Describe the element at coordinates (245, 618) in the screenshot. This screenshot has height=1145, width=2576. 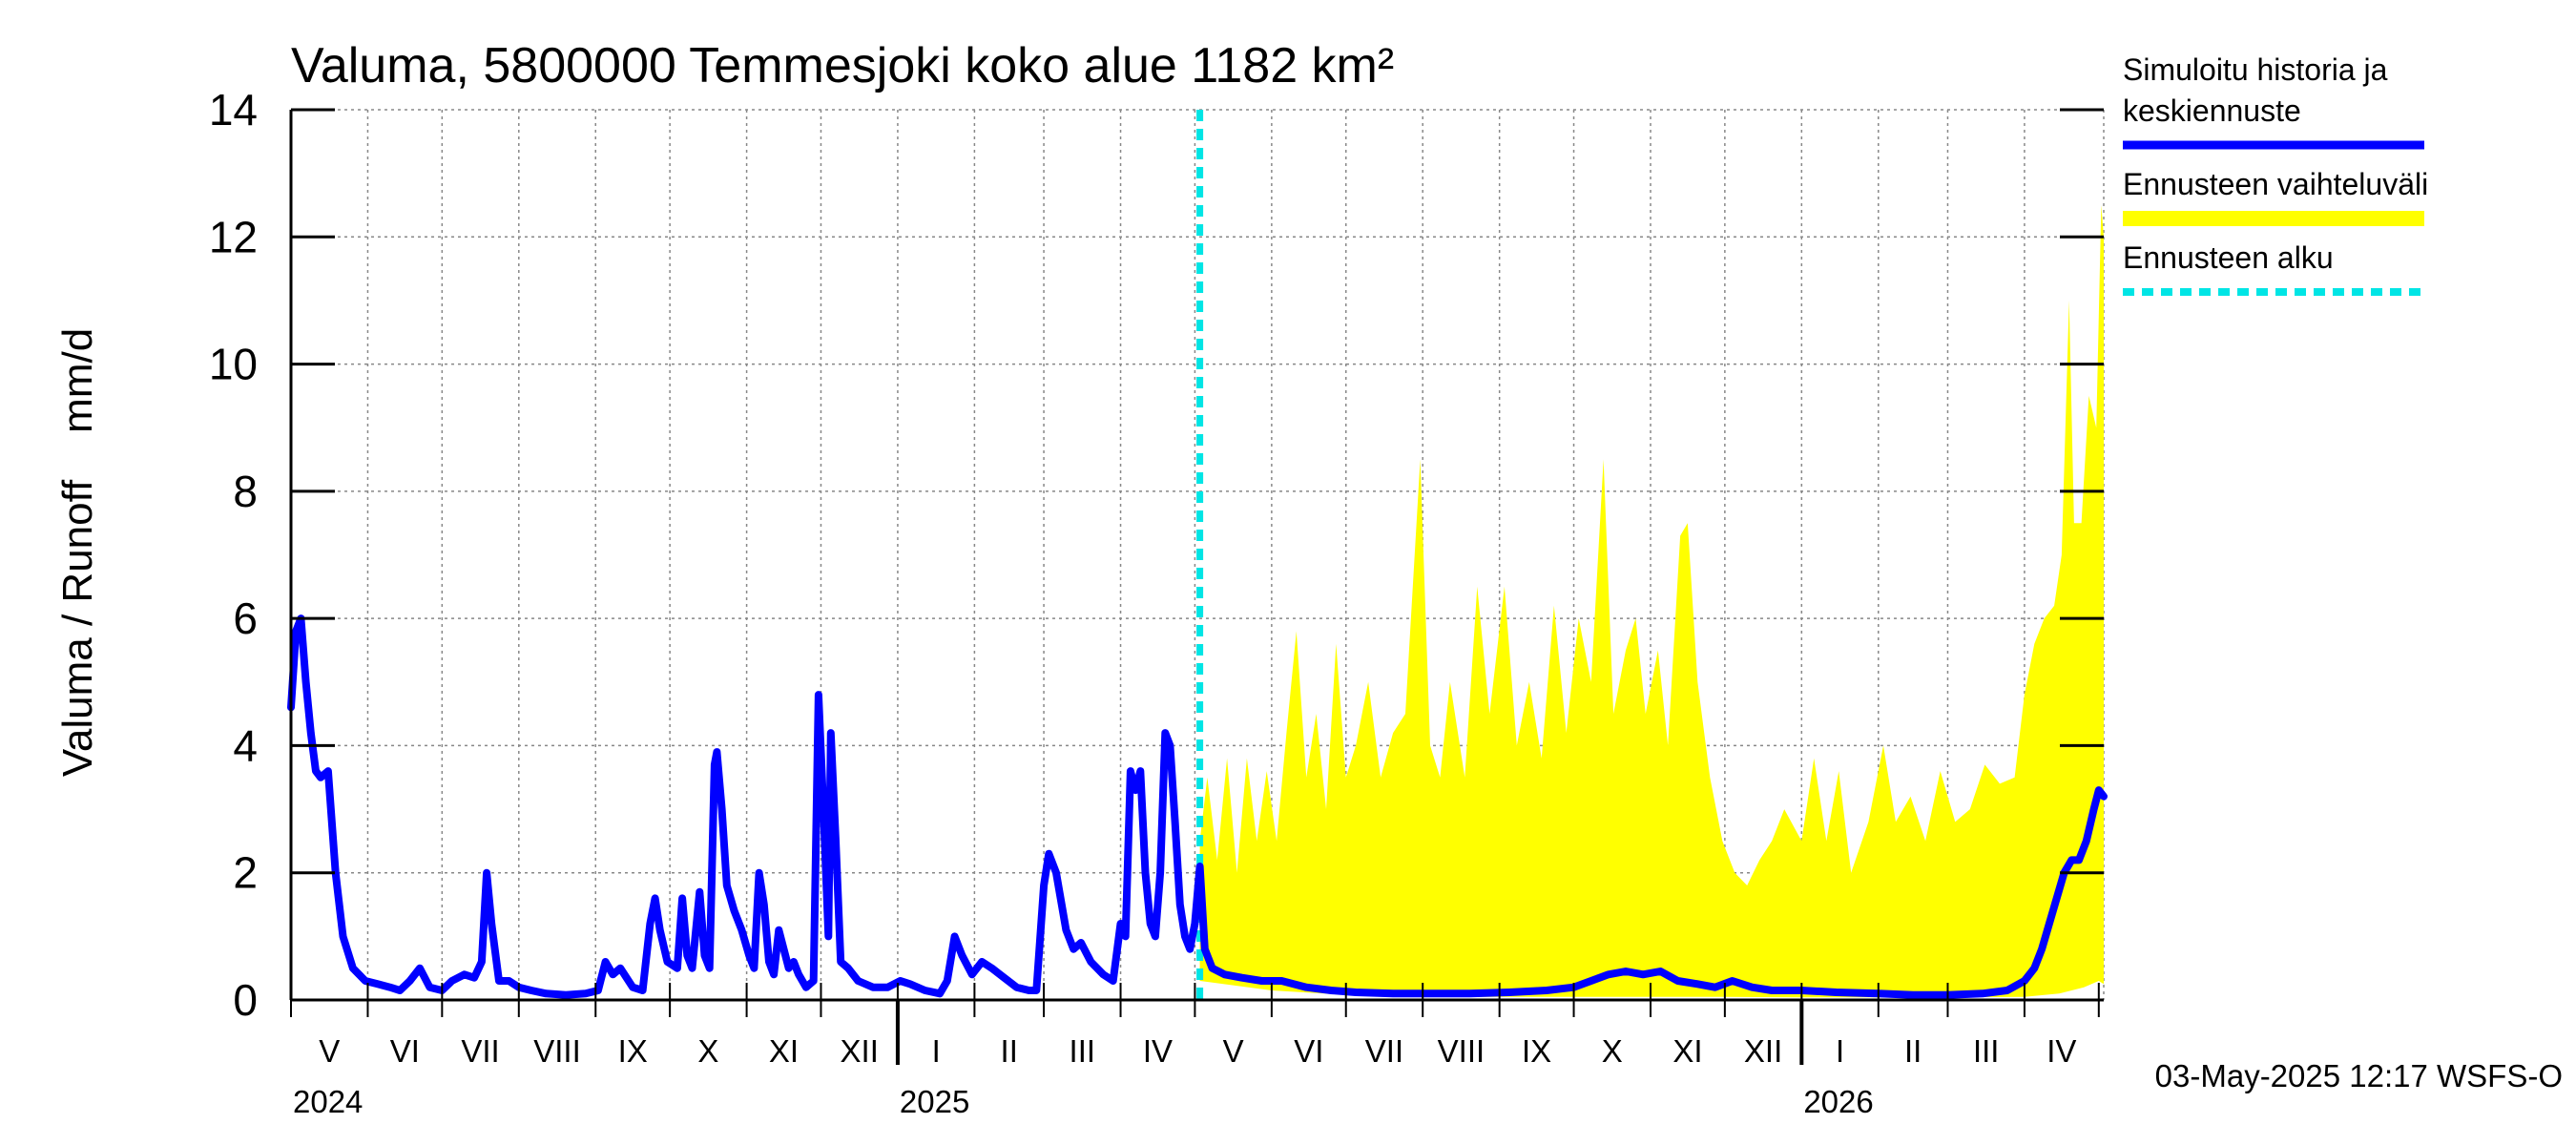
I see `y-tick-label: 6` at that location.